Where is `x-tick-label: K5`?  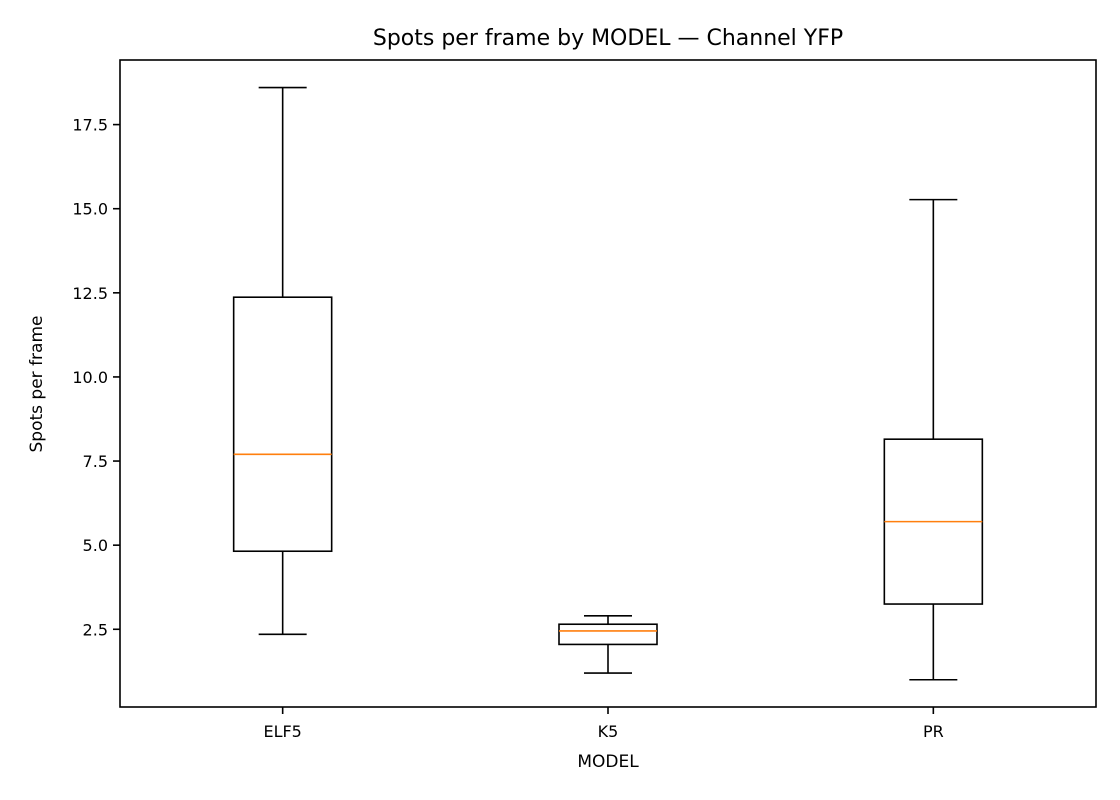 x-tick-label: K5 is located at coordinates (608, 731).